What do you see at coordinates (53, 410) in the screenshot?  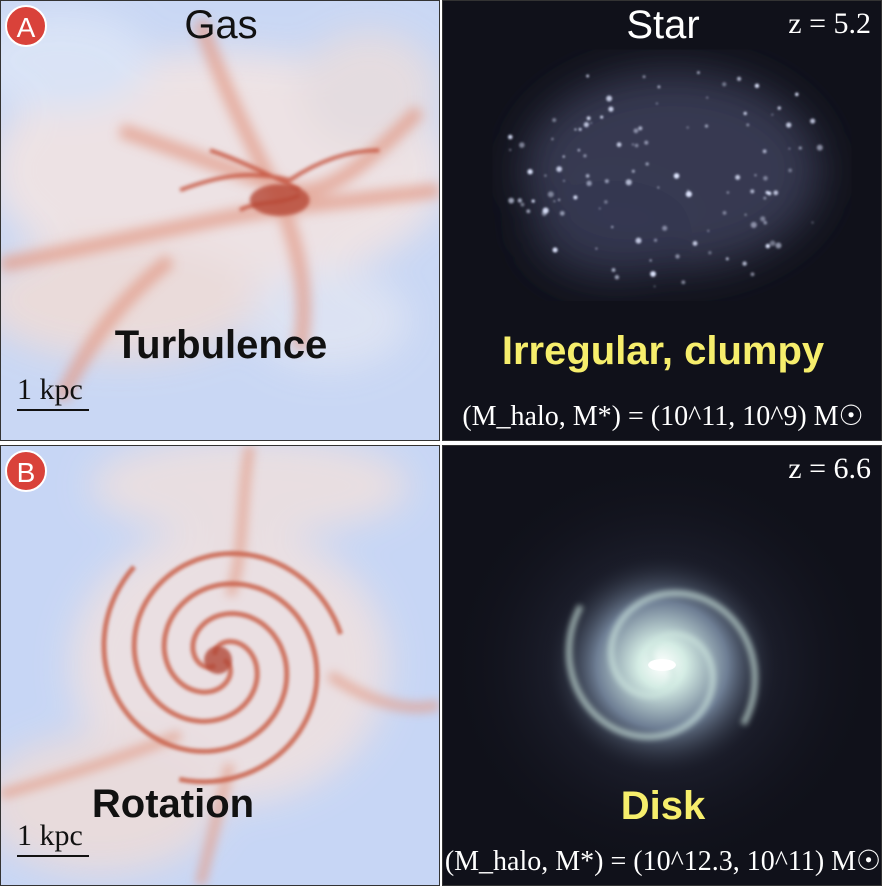 I see `scale-bar-line` at bounding box center [53, 410].